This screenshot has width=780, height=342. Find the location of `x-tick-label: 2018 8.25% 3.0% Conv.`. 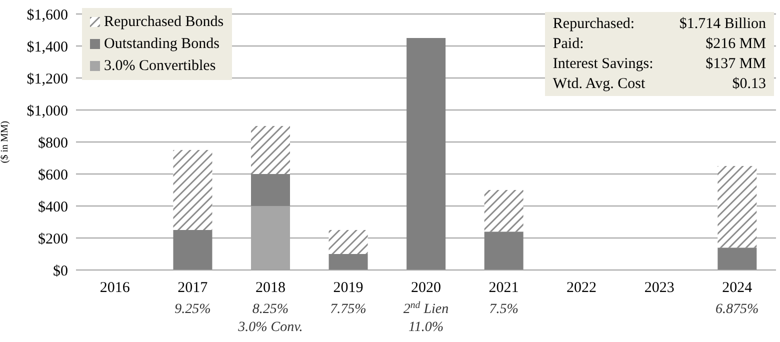

x-tick-label: 2018 8.25% 3.0% Conv. is located at coordinates (270, 307).